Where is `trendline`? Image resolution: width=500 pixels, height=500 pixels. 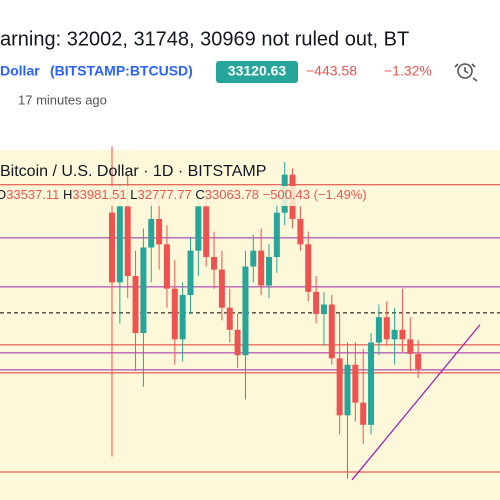
trendline is located at coordinates (416, 402).